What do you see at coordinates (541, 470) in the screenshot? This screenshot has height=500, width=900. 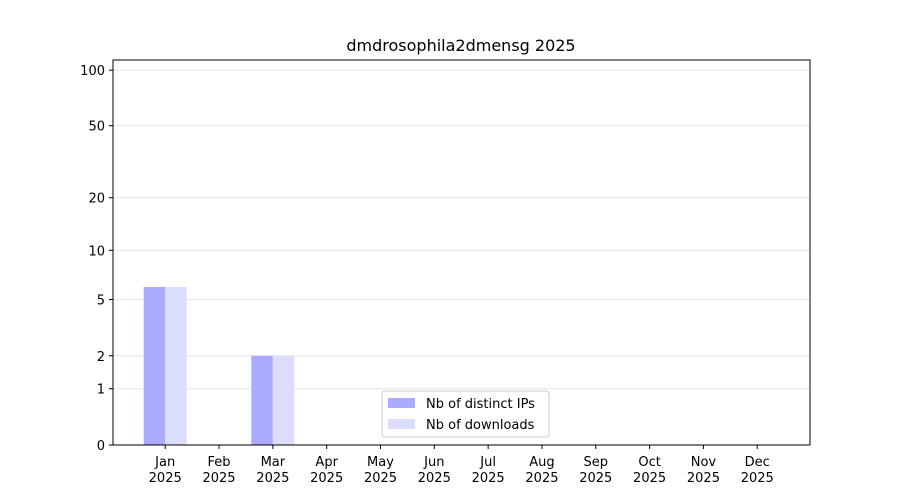 I see `x-tick-label: Aug 2025` at bounding box center [541, 470].